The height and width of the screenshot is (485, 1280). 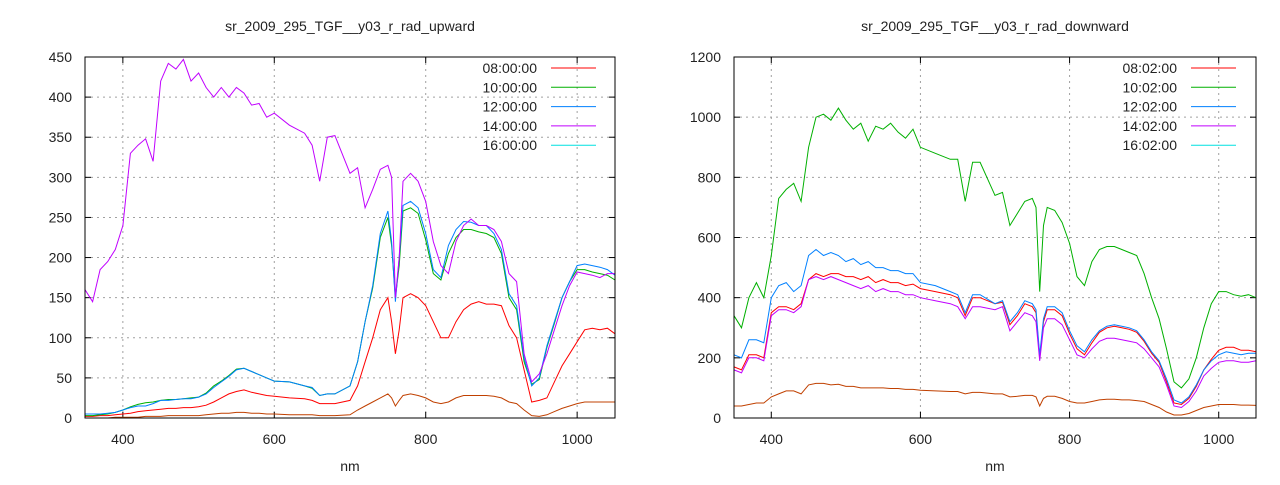 What do you see at coordinates (510, 68) in the screenshot?
I see `legend-label: 08:00:00` at bounding box center [510, 68].